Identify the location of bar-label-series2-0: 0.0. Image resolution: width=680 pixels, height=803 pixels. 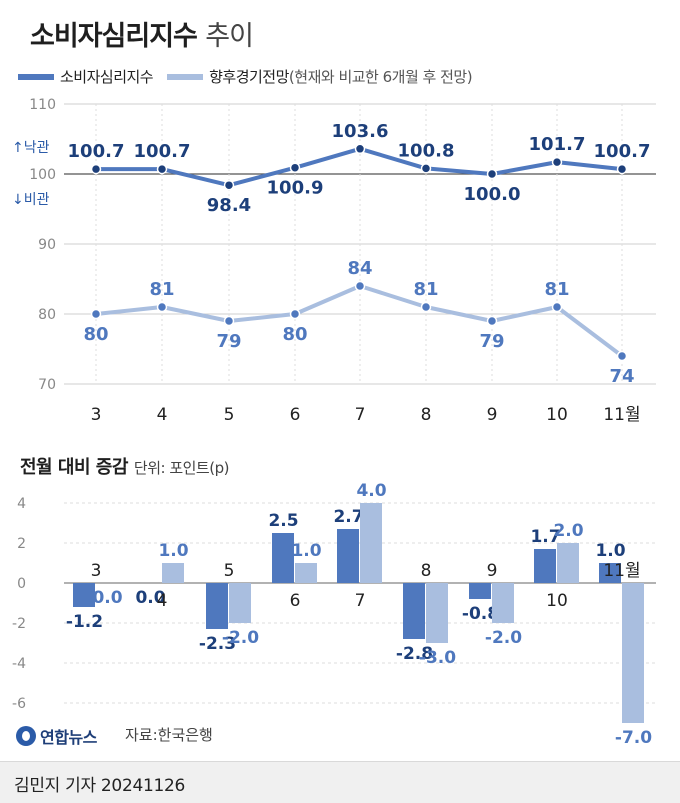
(107, 598).